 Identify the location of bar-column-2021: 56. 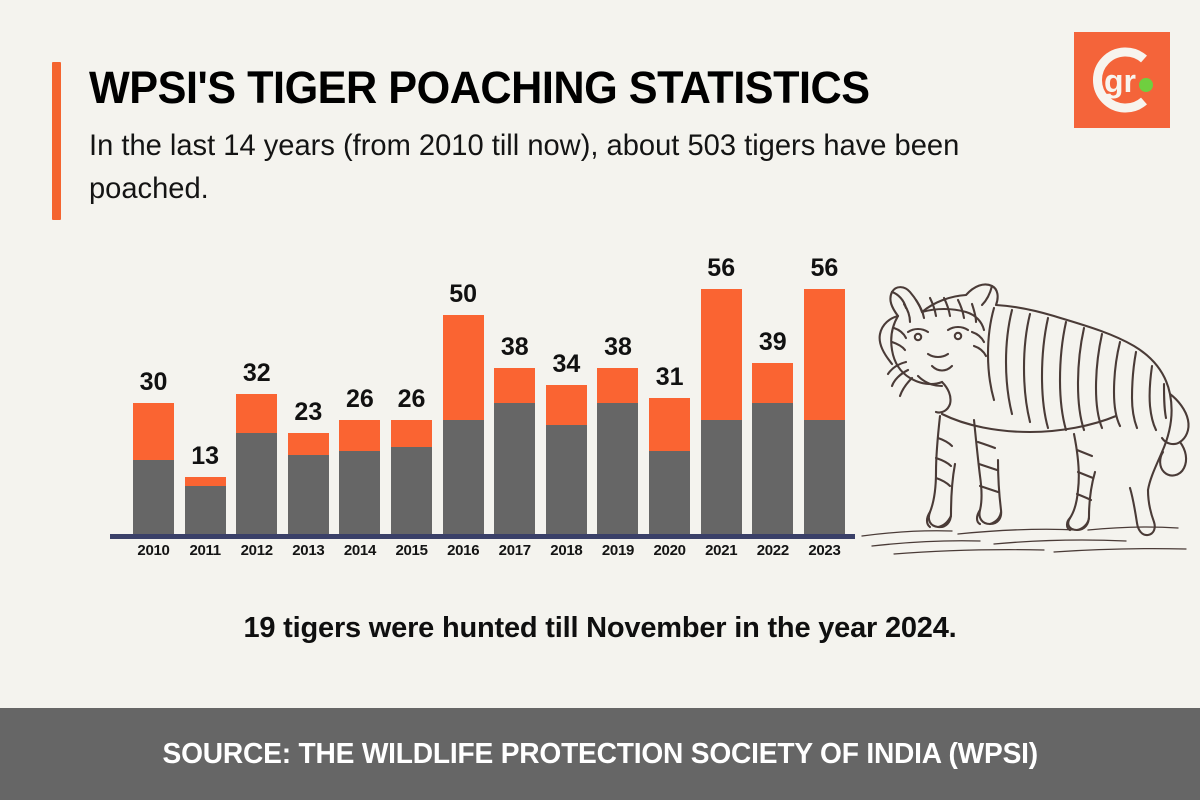
(721, 392).